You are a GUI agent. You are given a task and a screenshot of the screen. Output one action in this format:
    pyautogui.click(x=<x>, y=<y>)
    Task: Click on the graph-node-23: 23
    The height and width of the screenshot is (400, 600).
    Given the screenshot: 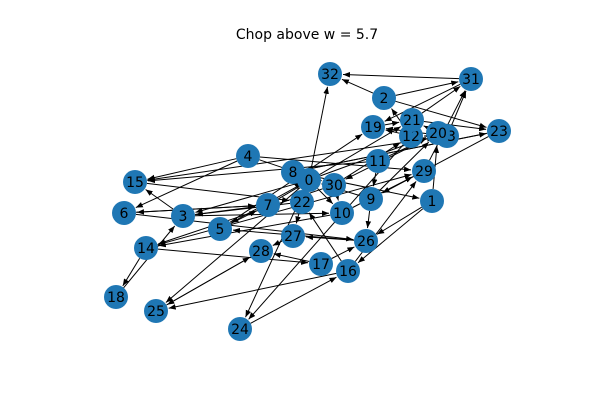 What is the action you would take?
    pyautogui.click(x=499, y=131)
    